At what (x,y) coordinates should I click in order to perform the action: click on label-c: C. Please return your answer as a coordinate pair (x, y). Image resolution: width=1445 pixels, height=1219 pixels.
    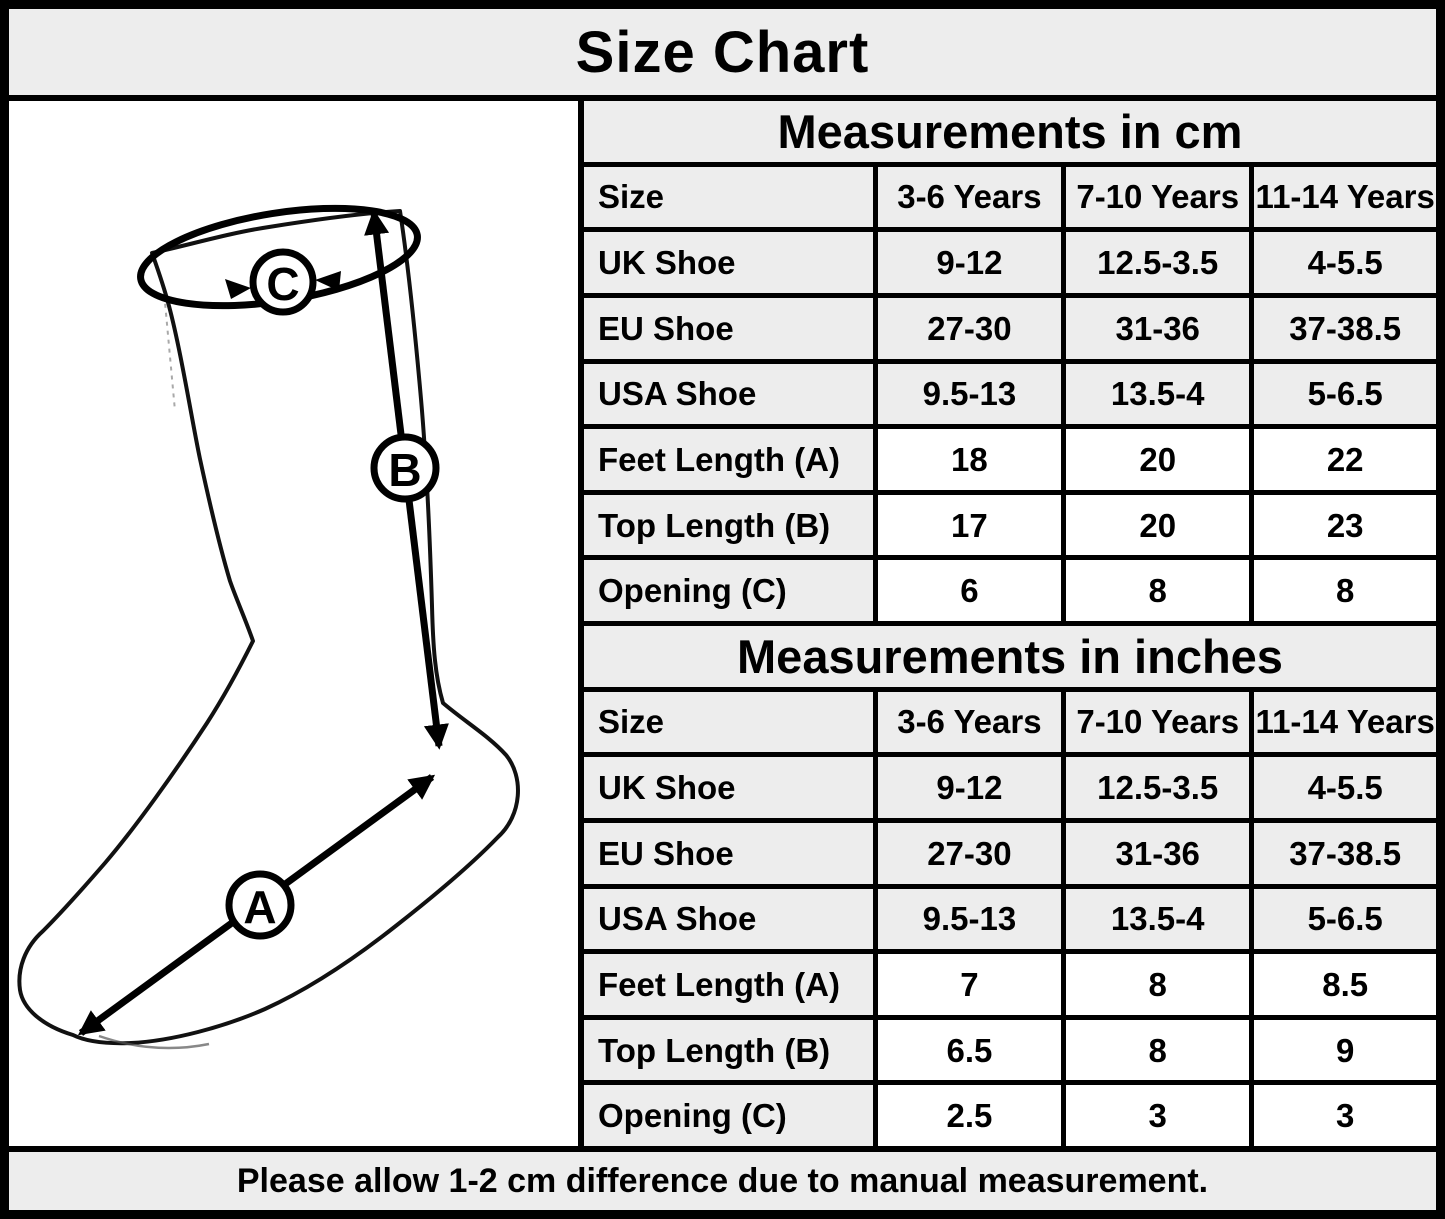
    Looking at the image, I should click on (282, 284).